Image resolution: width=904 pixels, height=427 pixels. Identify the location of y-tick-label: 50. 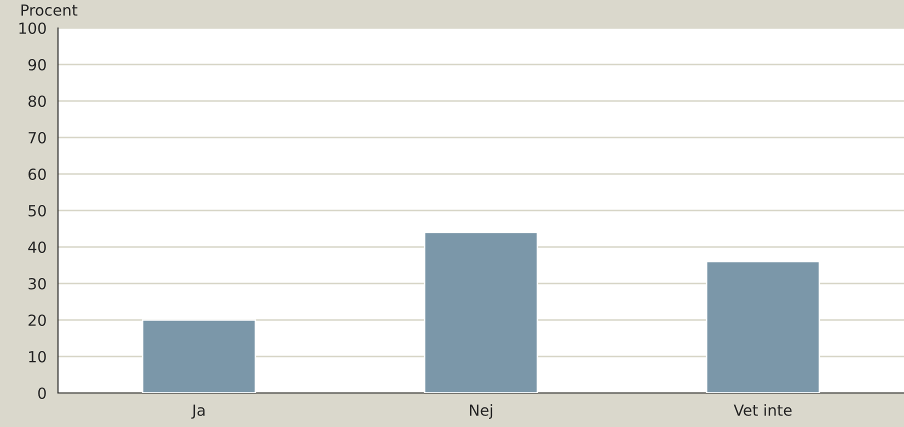
(37, 210).